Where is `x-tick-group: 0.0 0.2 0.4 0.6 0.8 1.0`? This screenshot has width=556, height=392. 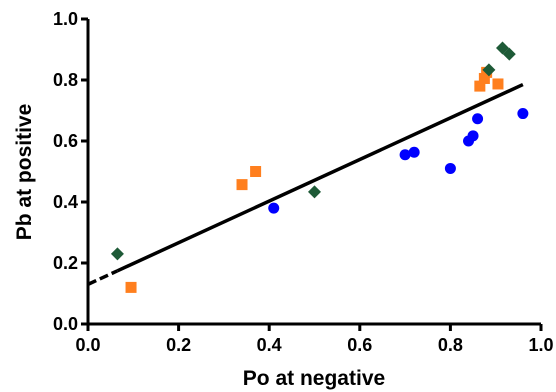
x-tick-group: 0.0 0.2 0.4 0.6 0.8 1.0 is located at coordinates (314, 339).